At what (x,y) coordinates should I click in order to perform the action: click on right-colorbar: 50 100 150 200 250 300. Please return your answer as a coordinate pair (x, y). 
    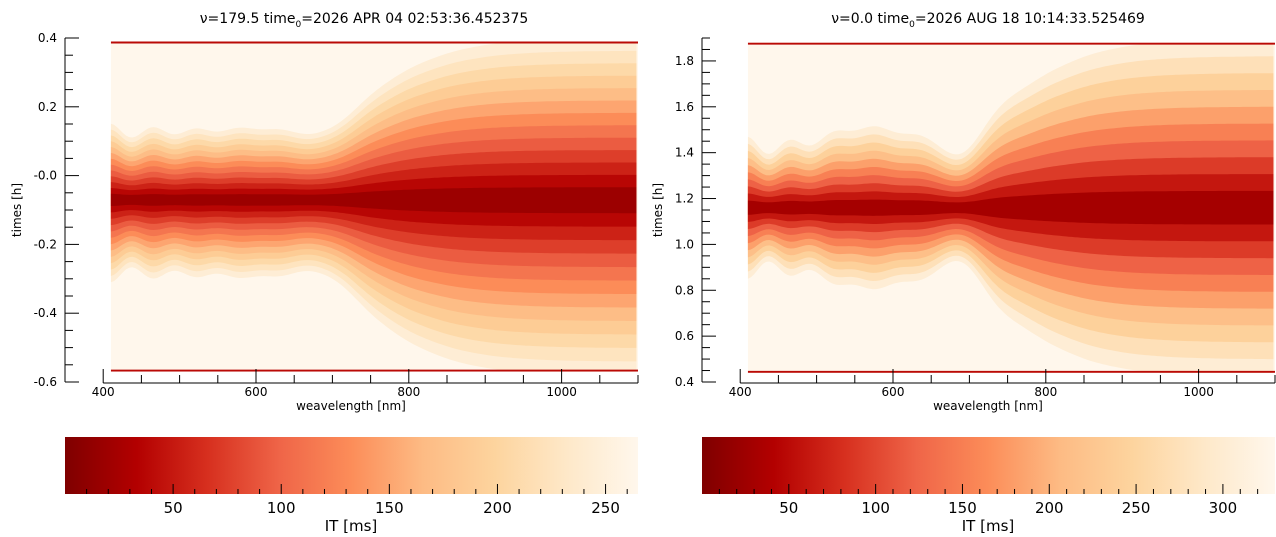
    Looking at the image, I should click on (988, 477).